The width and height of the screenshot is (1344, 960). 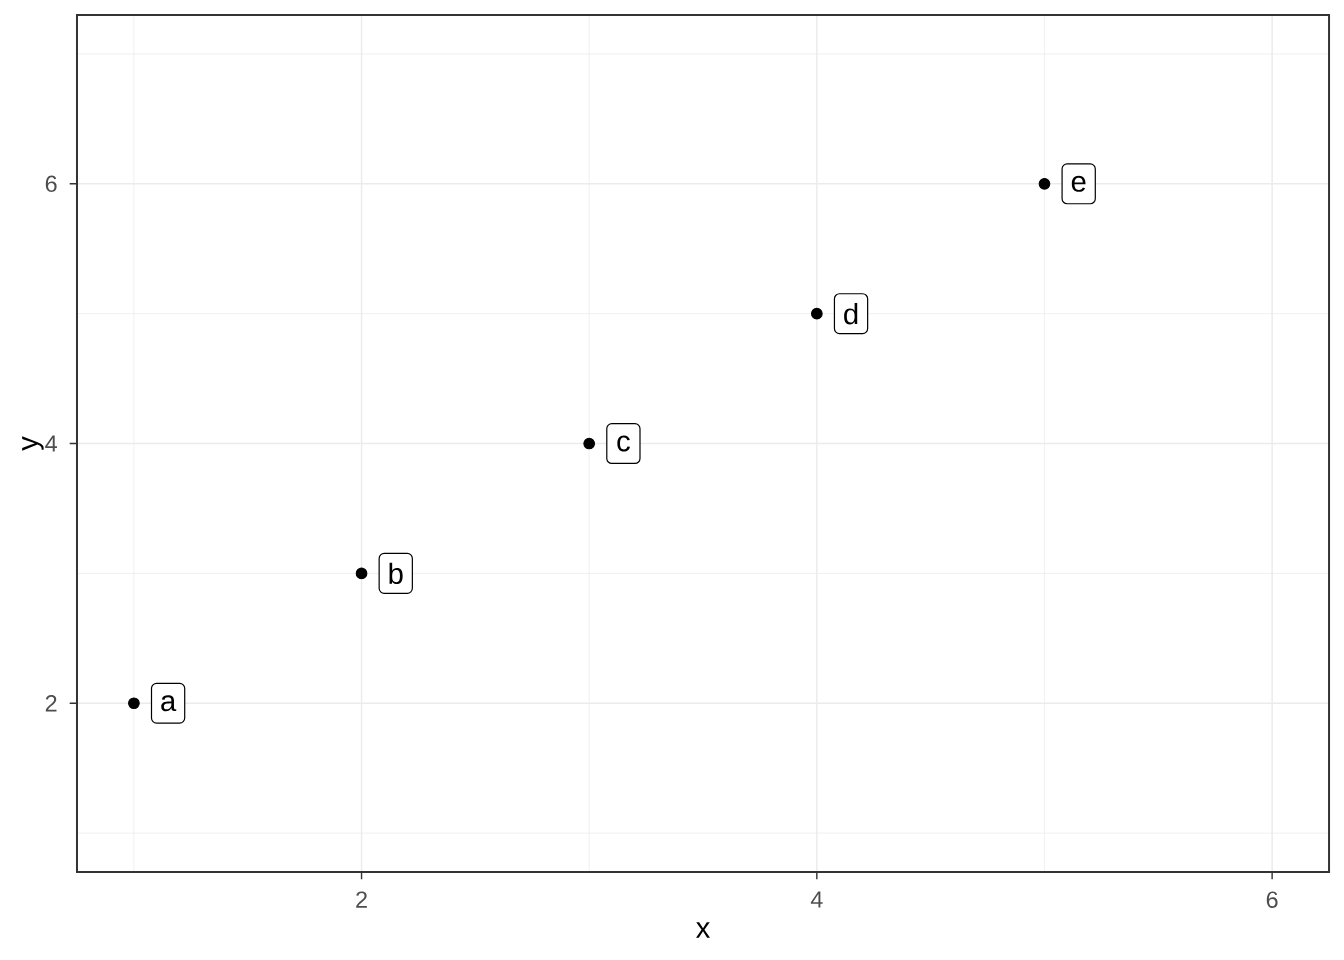 I want to click on y-tick-label: 4, so click(x=51, y=443).